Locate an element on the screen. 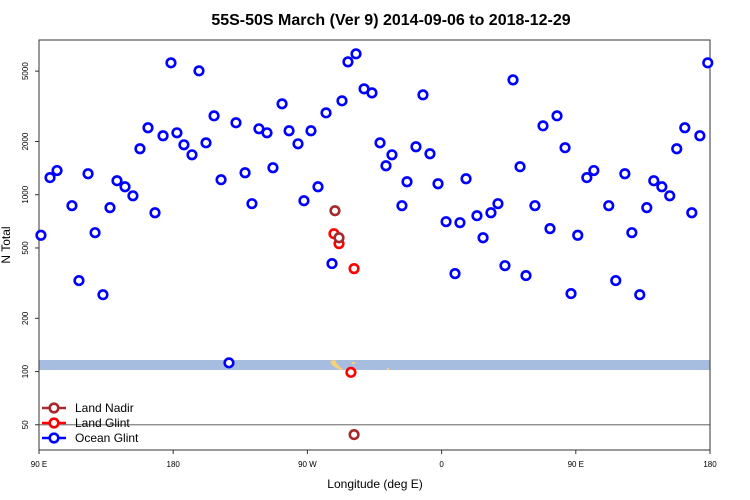  legend-item: Land Nadir is located at coordinates (88, 408).